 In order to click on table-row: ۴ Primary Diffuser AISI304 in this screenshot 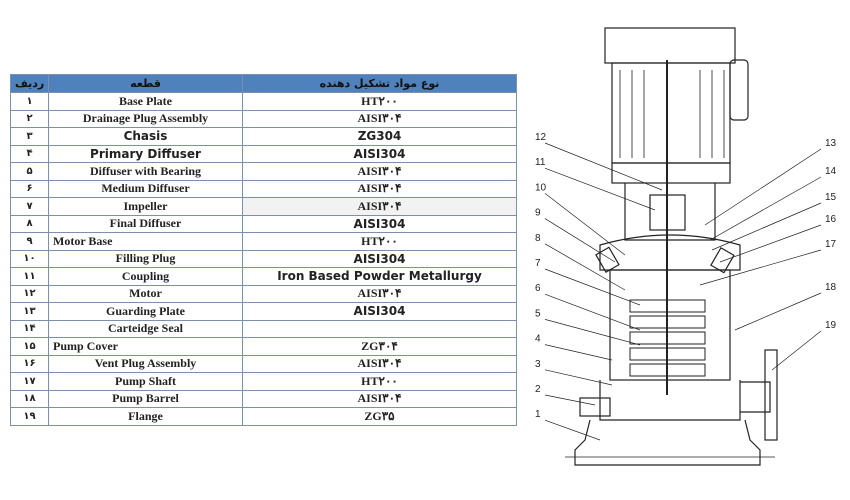, I will do `click(263, 153)`.